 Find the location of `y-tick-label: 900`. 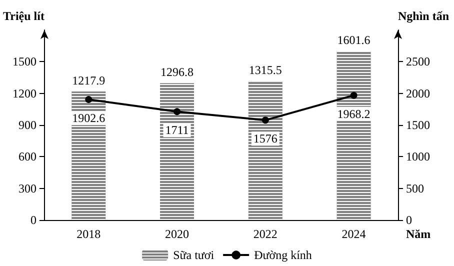

y-tick-label: 900 is located at coordinates (27, 125).